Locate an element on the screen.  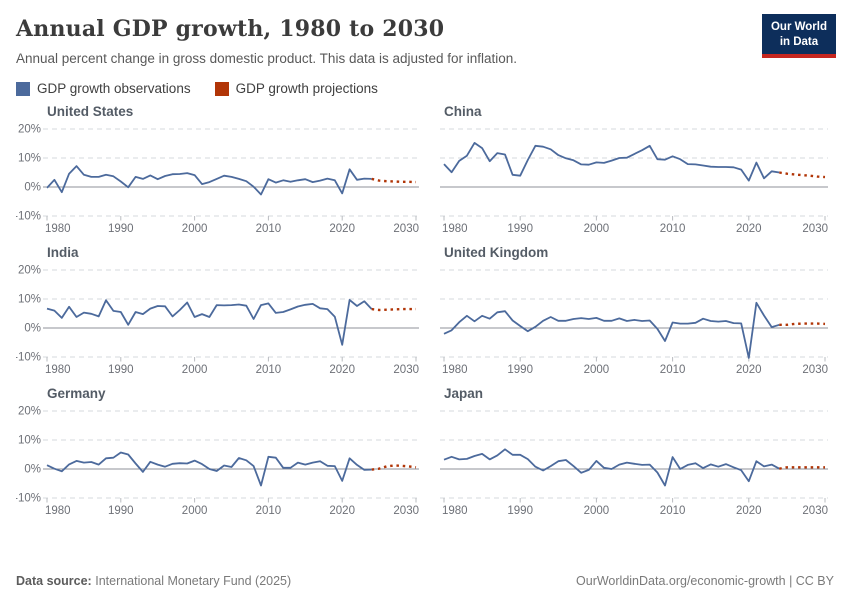
legend-item-observations: GDP growth observations is located at coordinates (103, 88).